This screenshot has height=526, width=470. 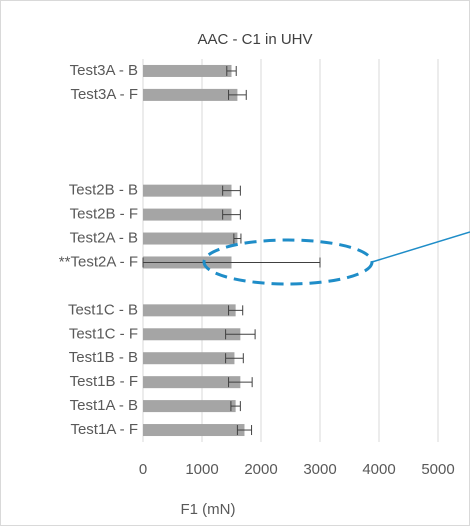 I want to click on x-tick-label: 1000, so click(x=201, y=469).